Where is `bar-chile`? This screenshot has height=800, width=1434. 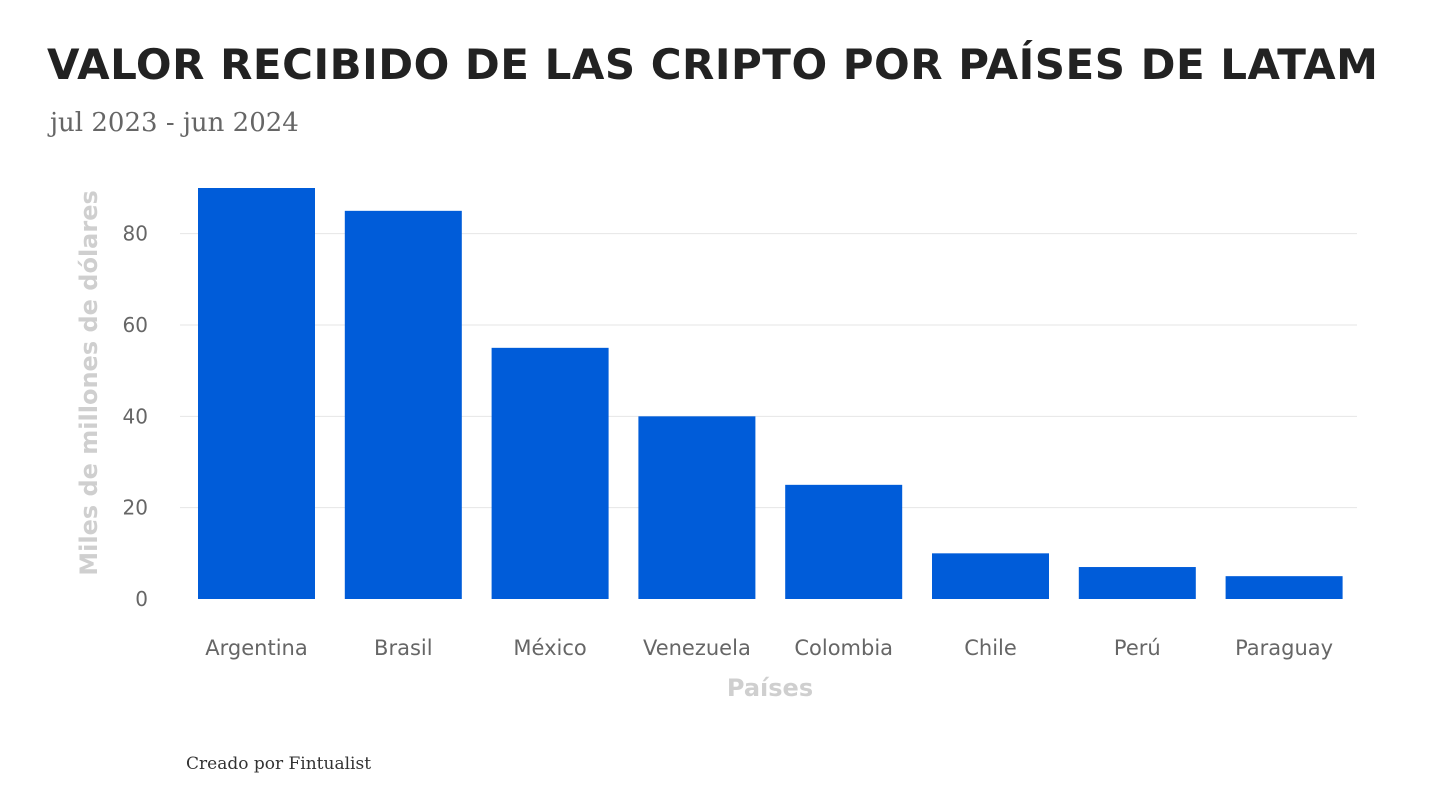
bar-chile is located at coordinates (990, 576).